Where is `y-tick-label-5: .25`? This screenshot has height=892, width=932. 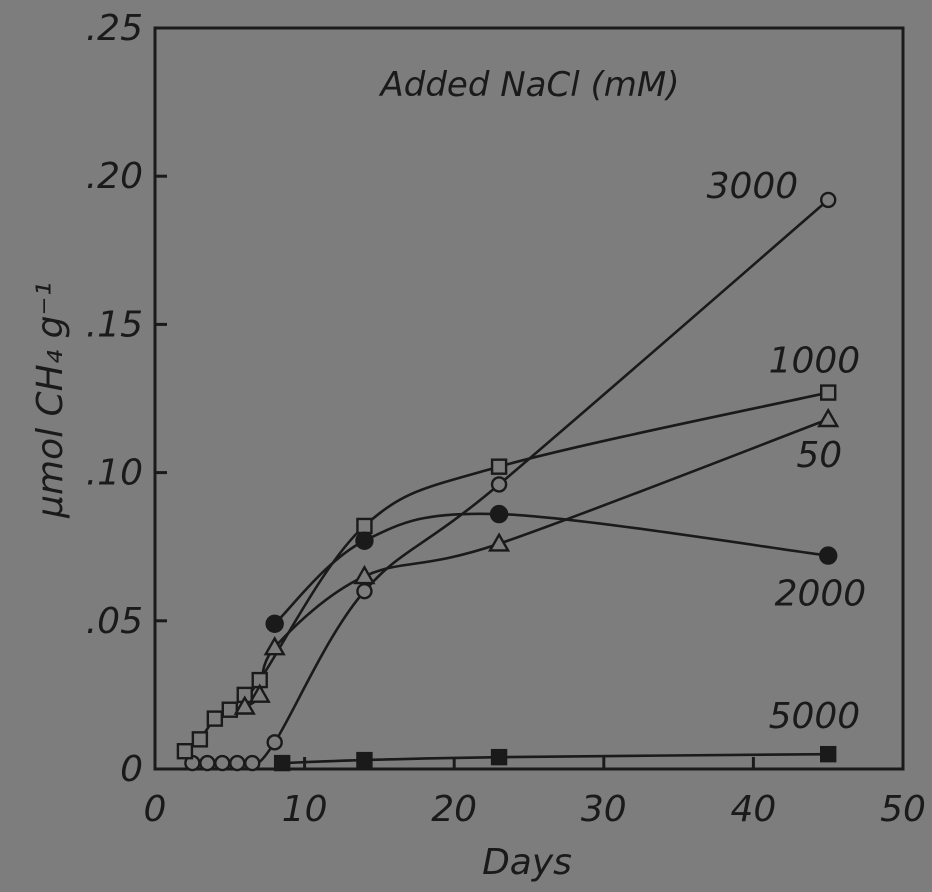 y-tick-label-5: .25 is located at coordinates (114, 28).